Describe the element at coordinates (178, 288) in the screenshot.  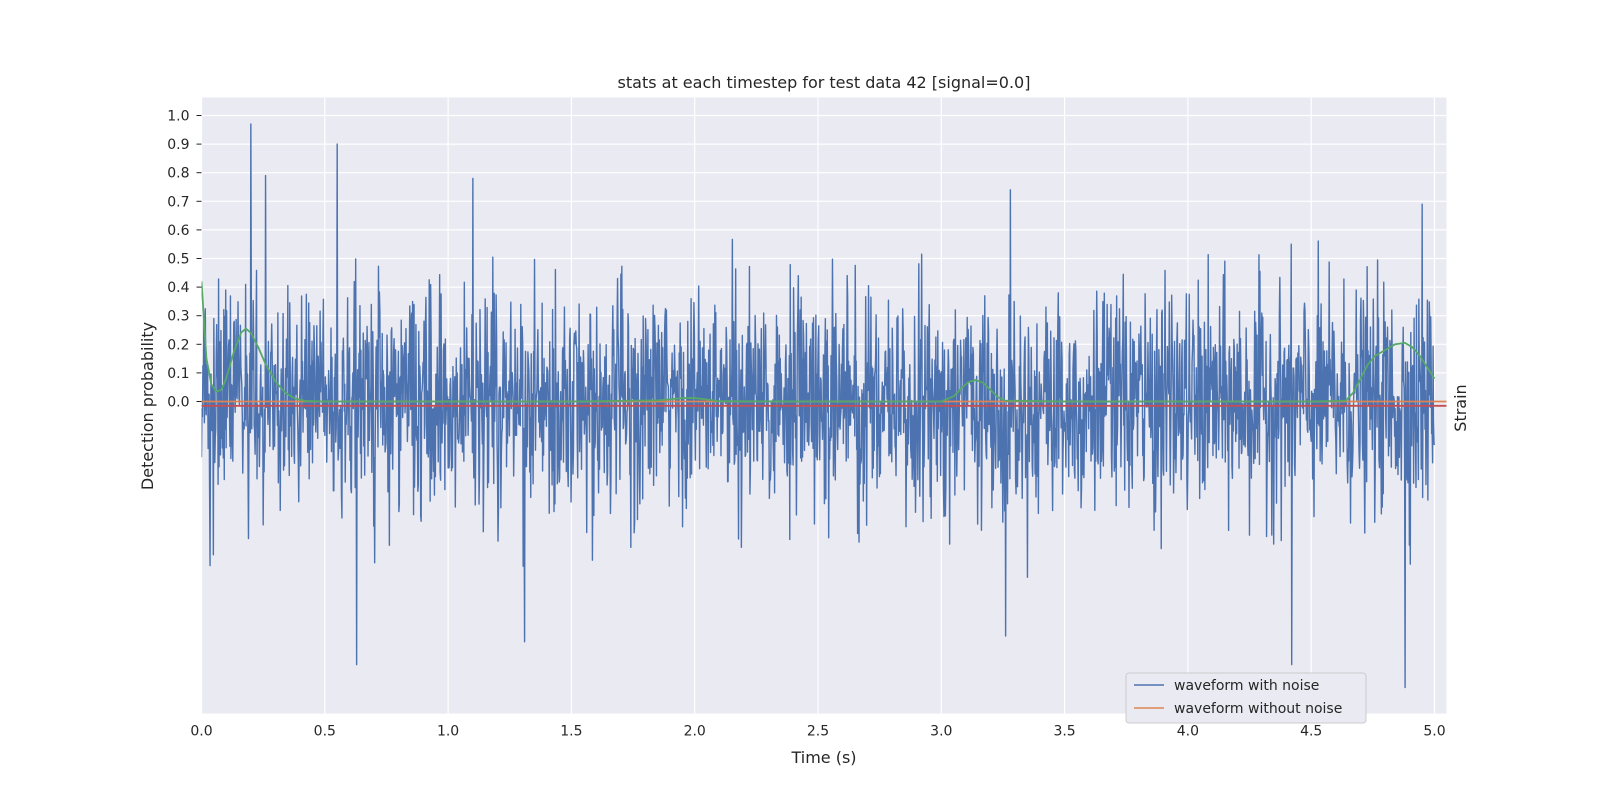
I see `y-tick-label: 0.4` at that location.